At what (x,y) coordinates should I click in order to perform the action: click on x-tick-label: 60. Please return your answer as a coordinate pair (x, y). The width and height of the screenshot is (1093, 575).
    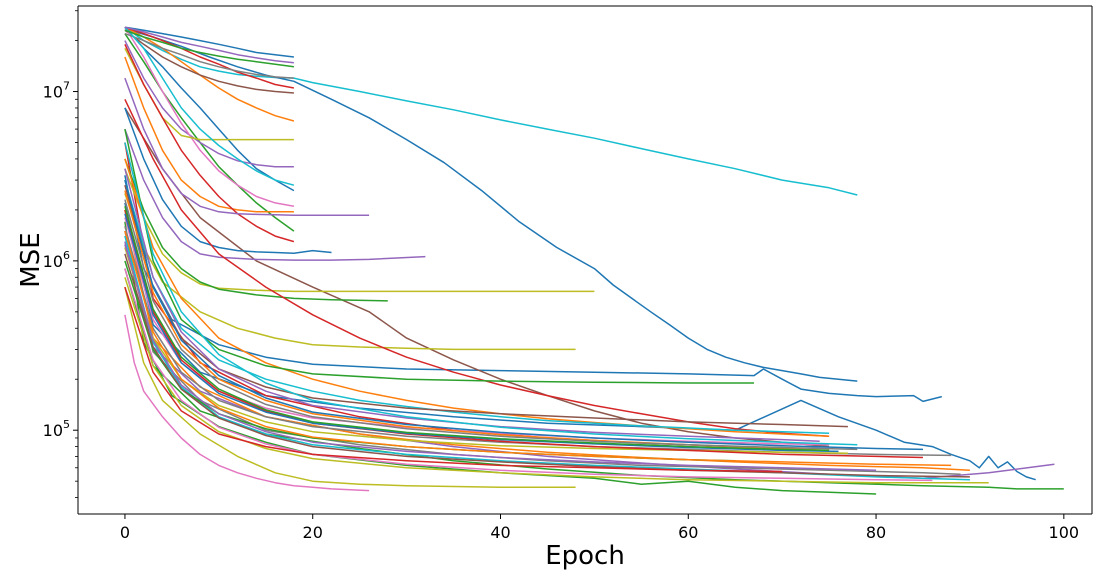
    Looking at the image, I should click on (688, 532).